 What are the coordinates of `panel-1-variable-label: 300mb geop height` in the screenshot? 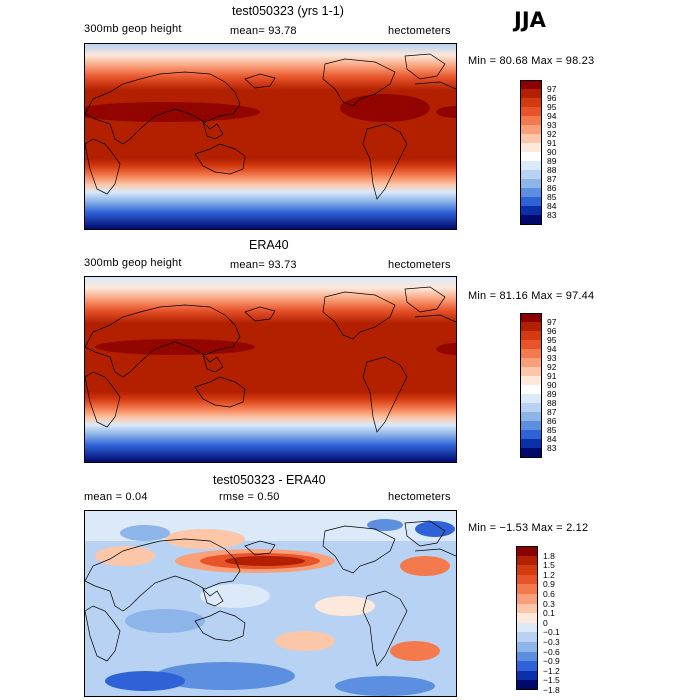 It's located at (133, 29).